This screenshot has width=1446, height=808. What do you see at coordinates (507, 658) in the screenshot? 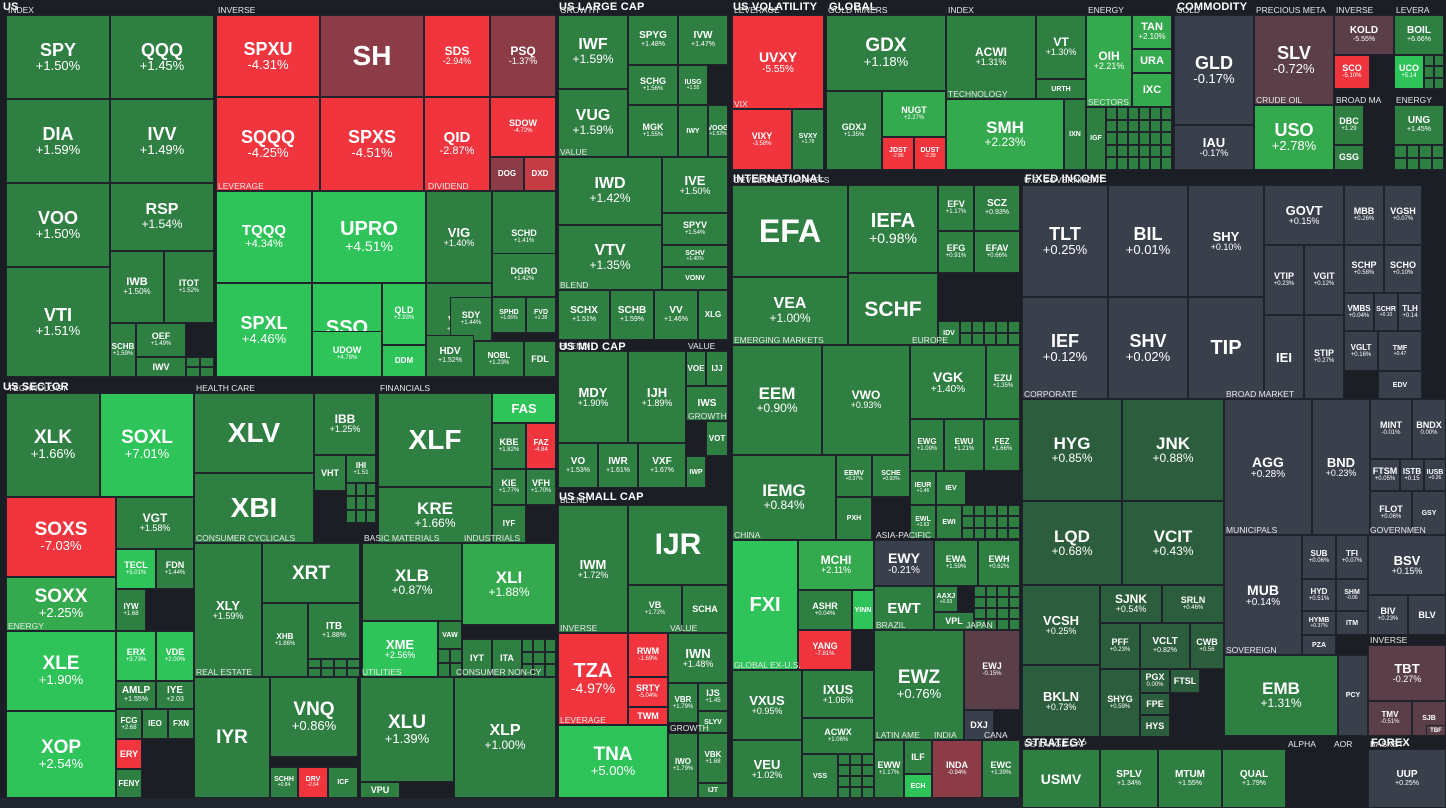
I see `etf-tile-ita: ITA` at bounding box center [507, 658].